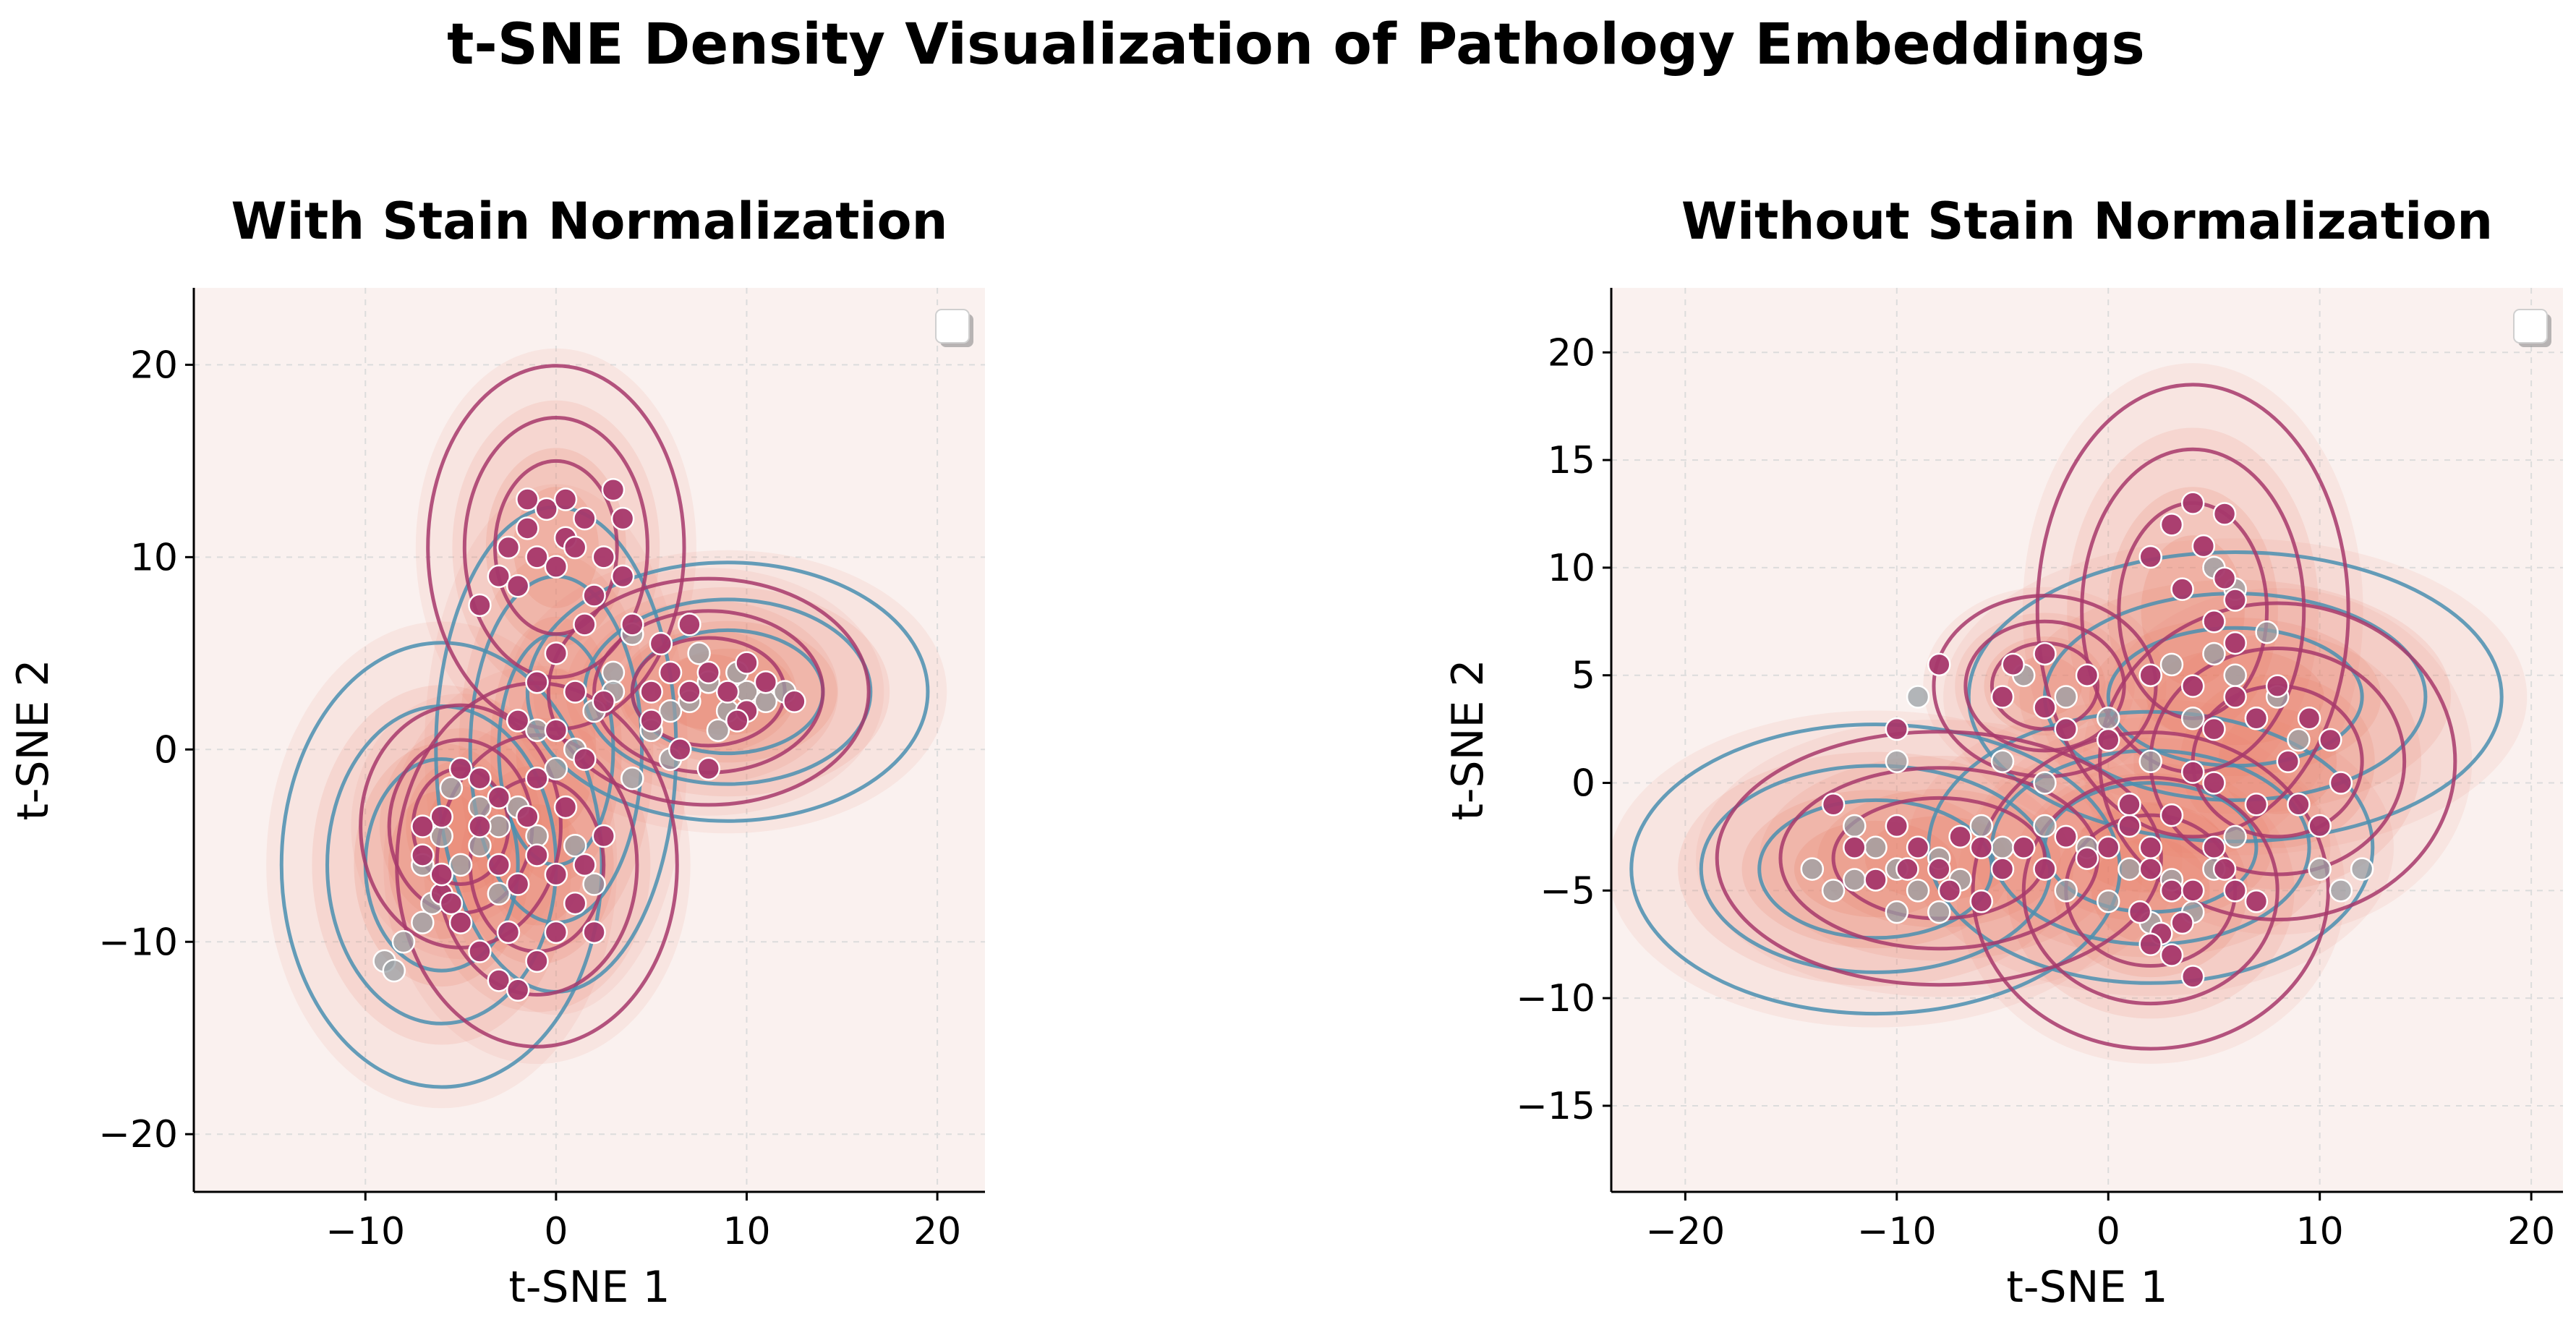 The height and width of the screenshot is (1330, 2576). I want to click on x-tick-label: 20, so click(2531, 1231).